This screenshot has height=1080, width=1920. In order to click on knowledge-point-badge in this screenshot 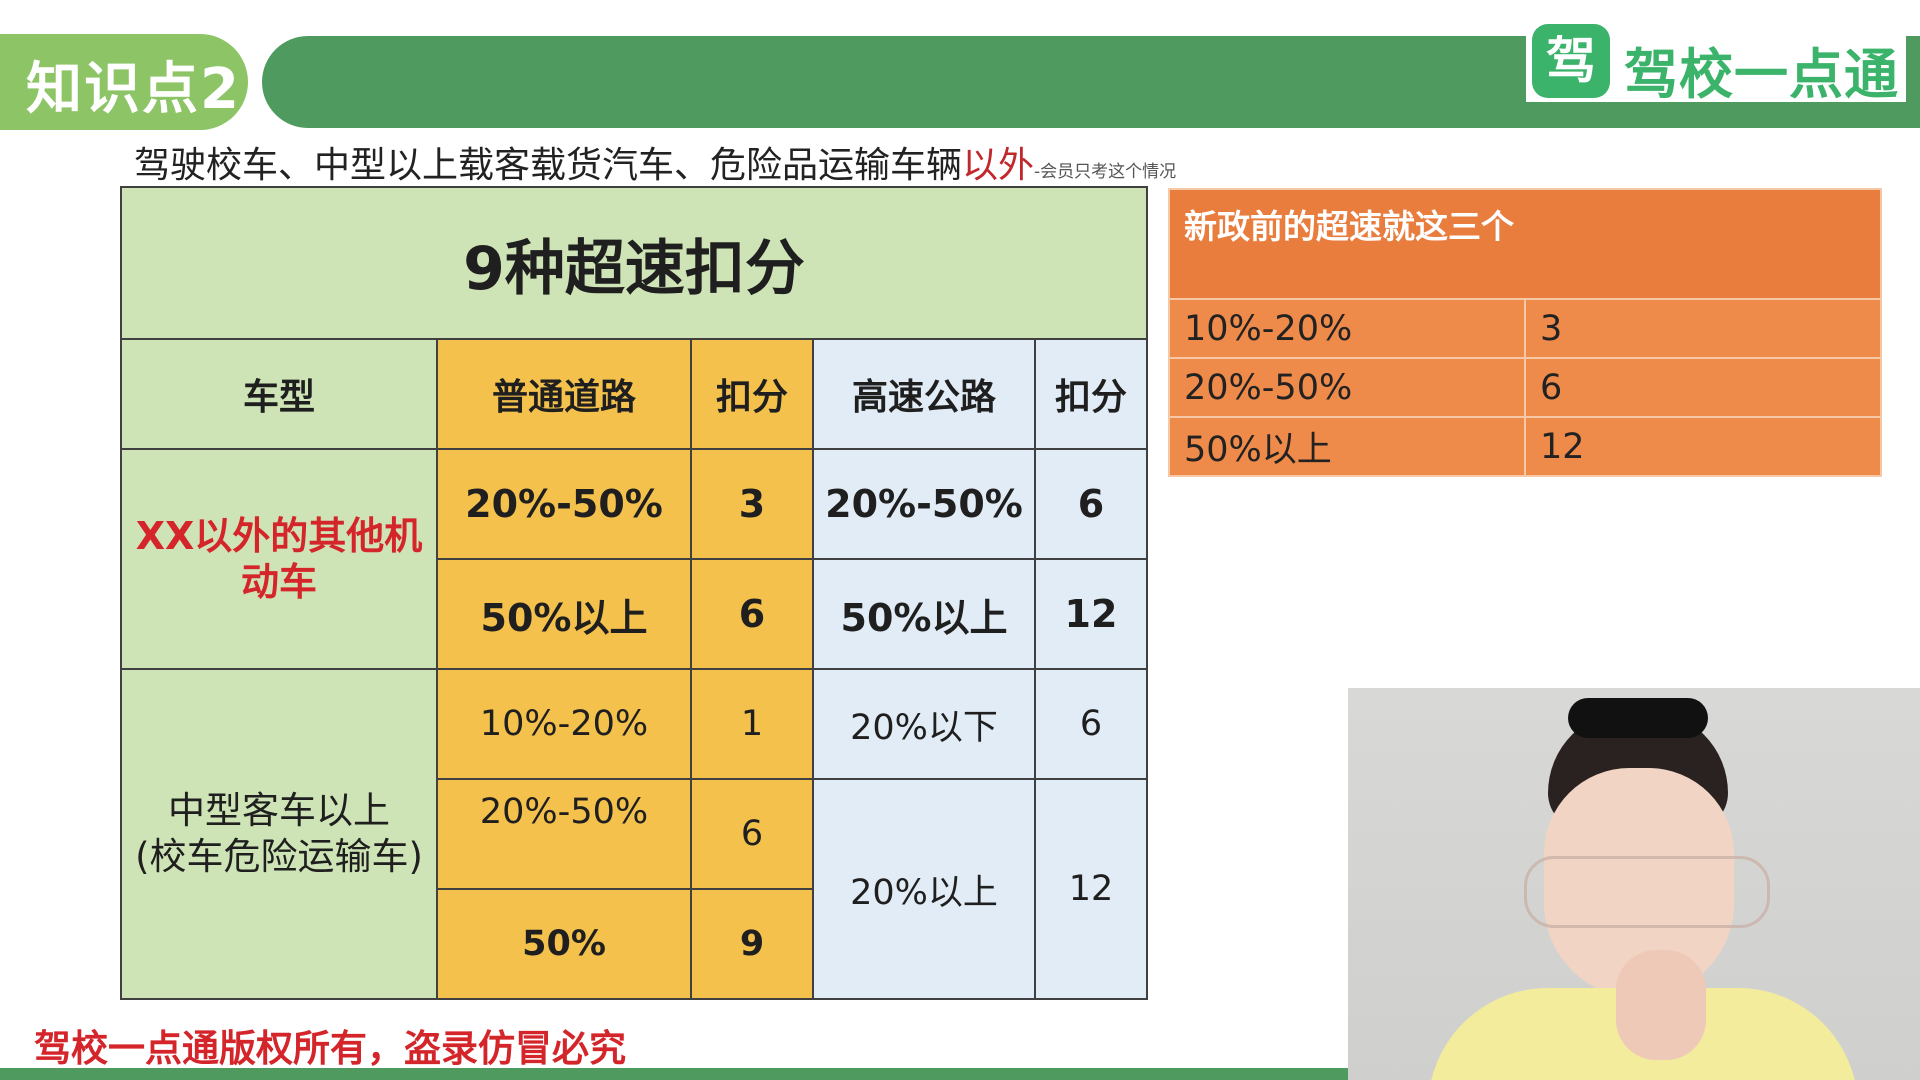, I will do `click(124, 82)`.